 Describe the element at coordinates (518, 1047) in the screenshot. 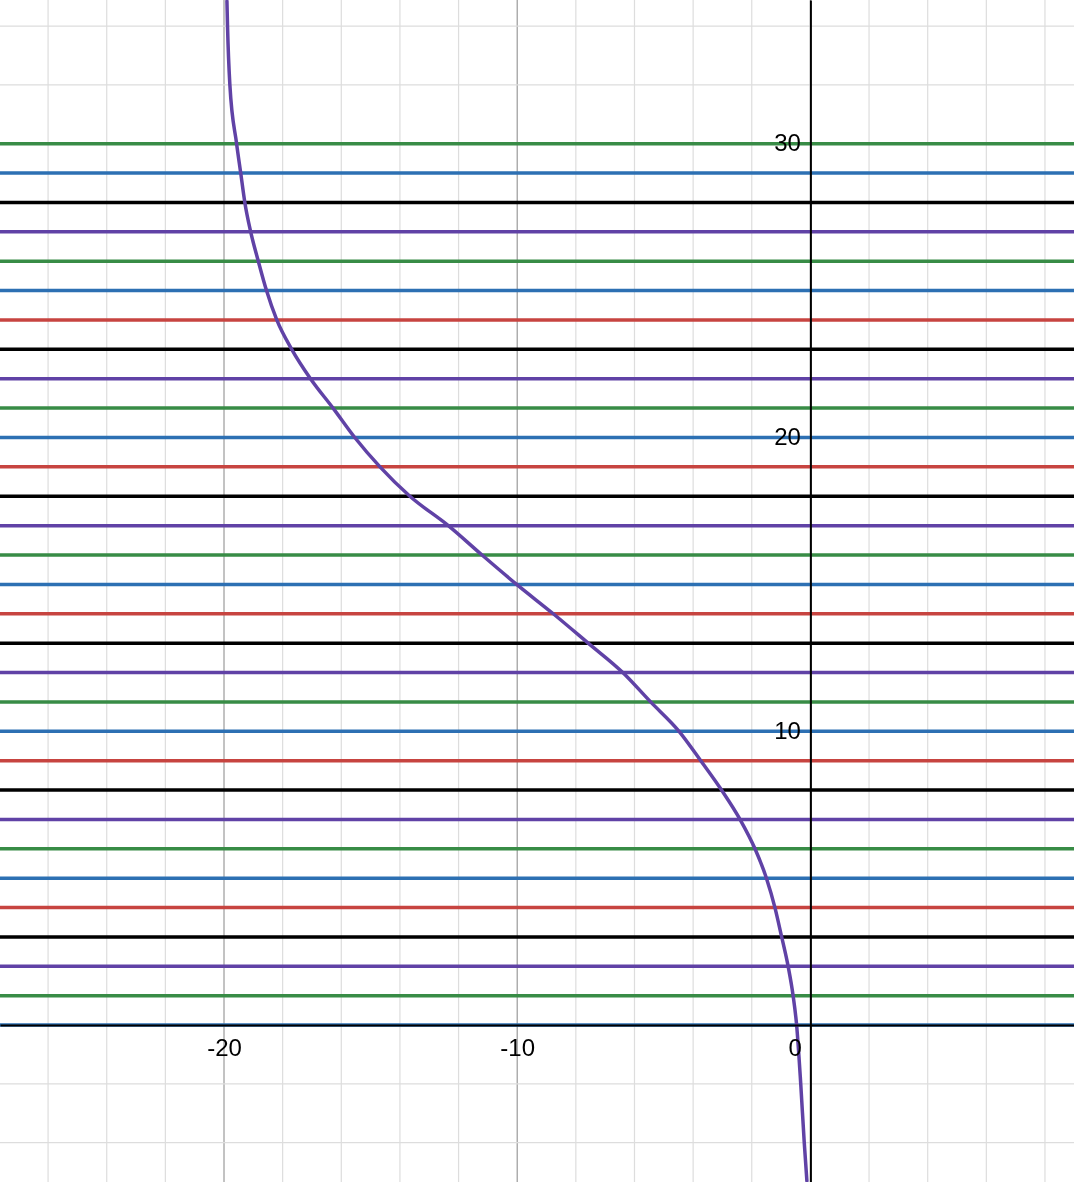

I see `x-tick-label: -10` at that location.